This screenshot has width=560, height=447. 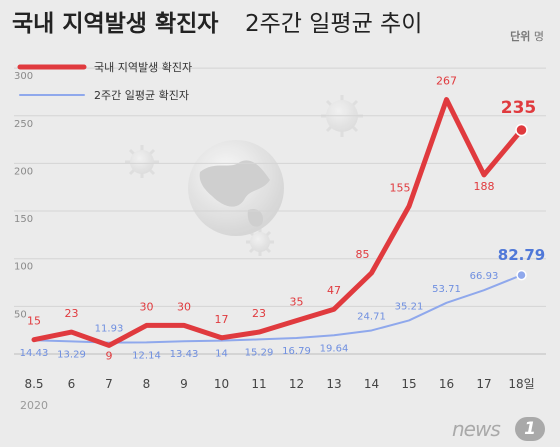 I want to click on y-tick-label: 250, so click(x=23, y=124).